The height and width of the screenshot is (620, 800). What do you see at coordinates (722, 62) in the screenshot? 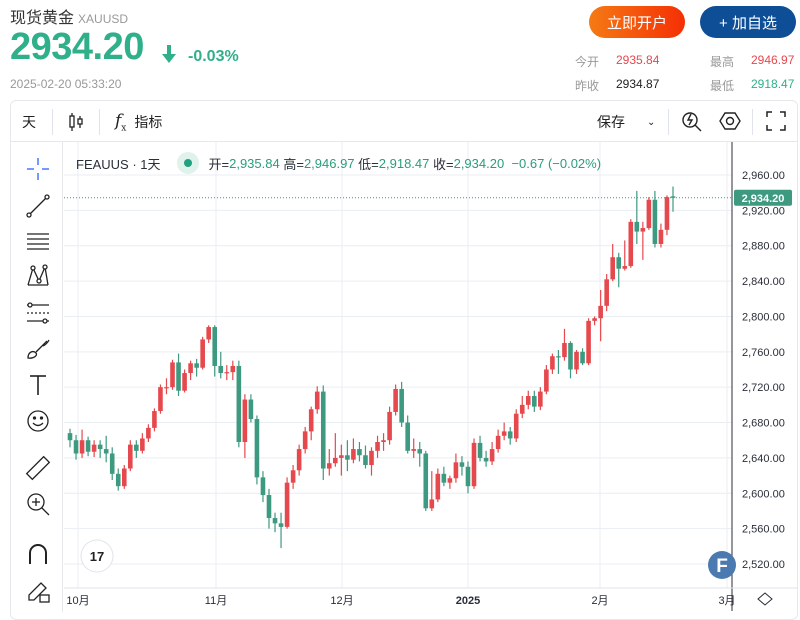
I see `high-label: 最高` at bounding box center [722, 62].